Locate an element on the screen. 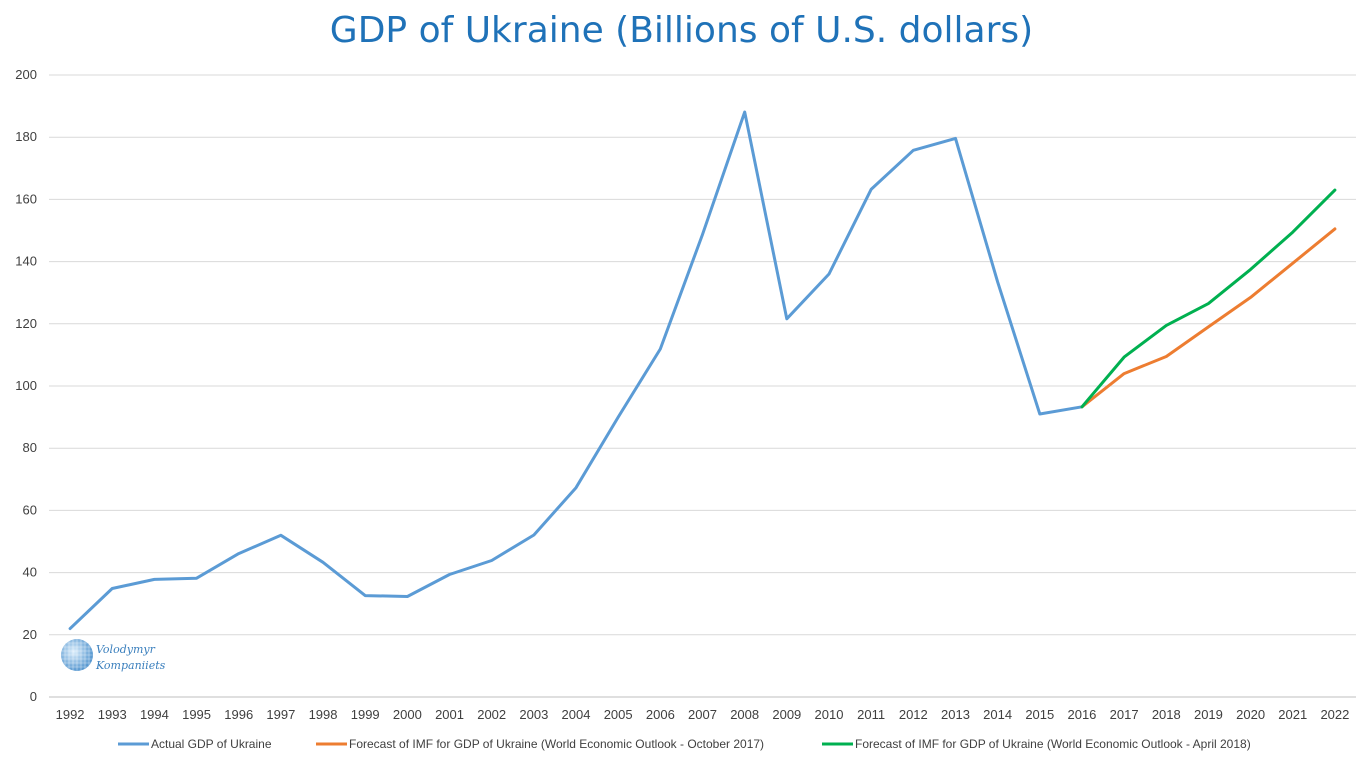 Image resolution: width=1363 pixels, height=769 pixels. y-tick-label: 200 is located at coordinates (26, 74).